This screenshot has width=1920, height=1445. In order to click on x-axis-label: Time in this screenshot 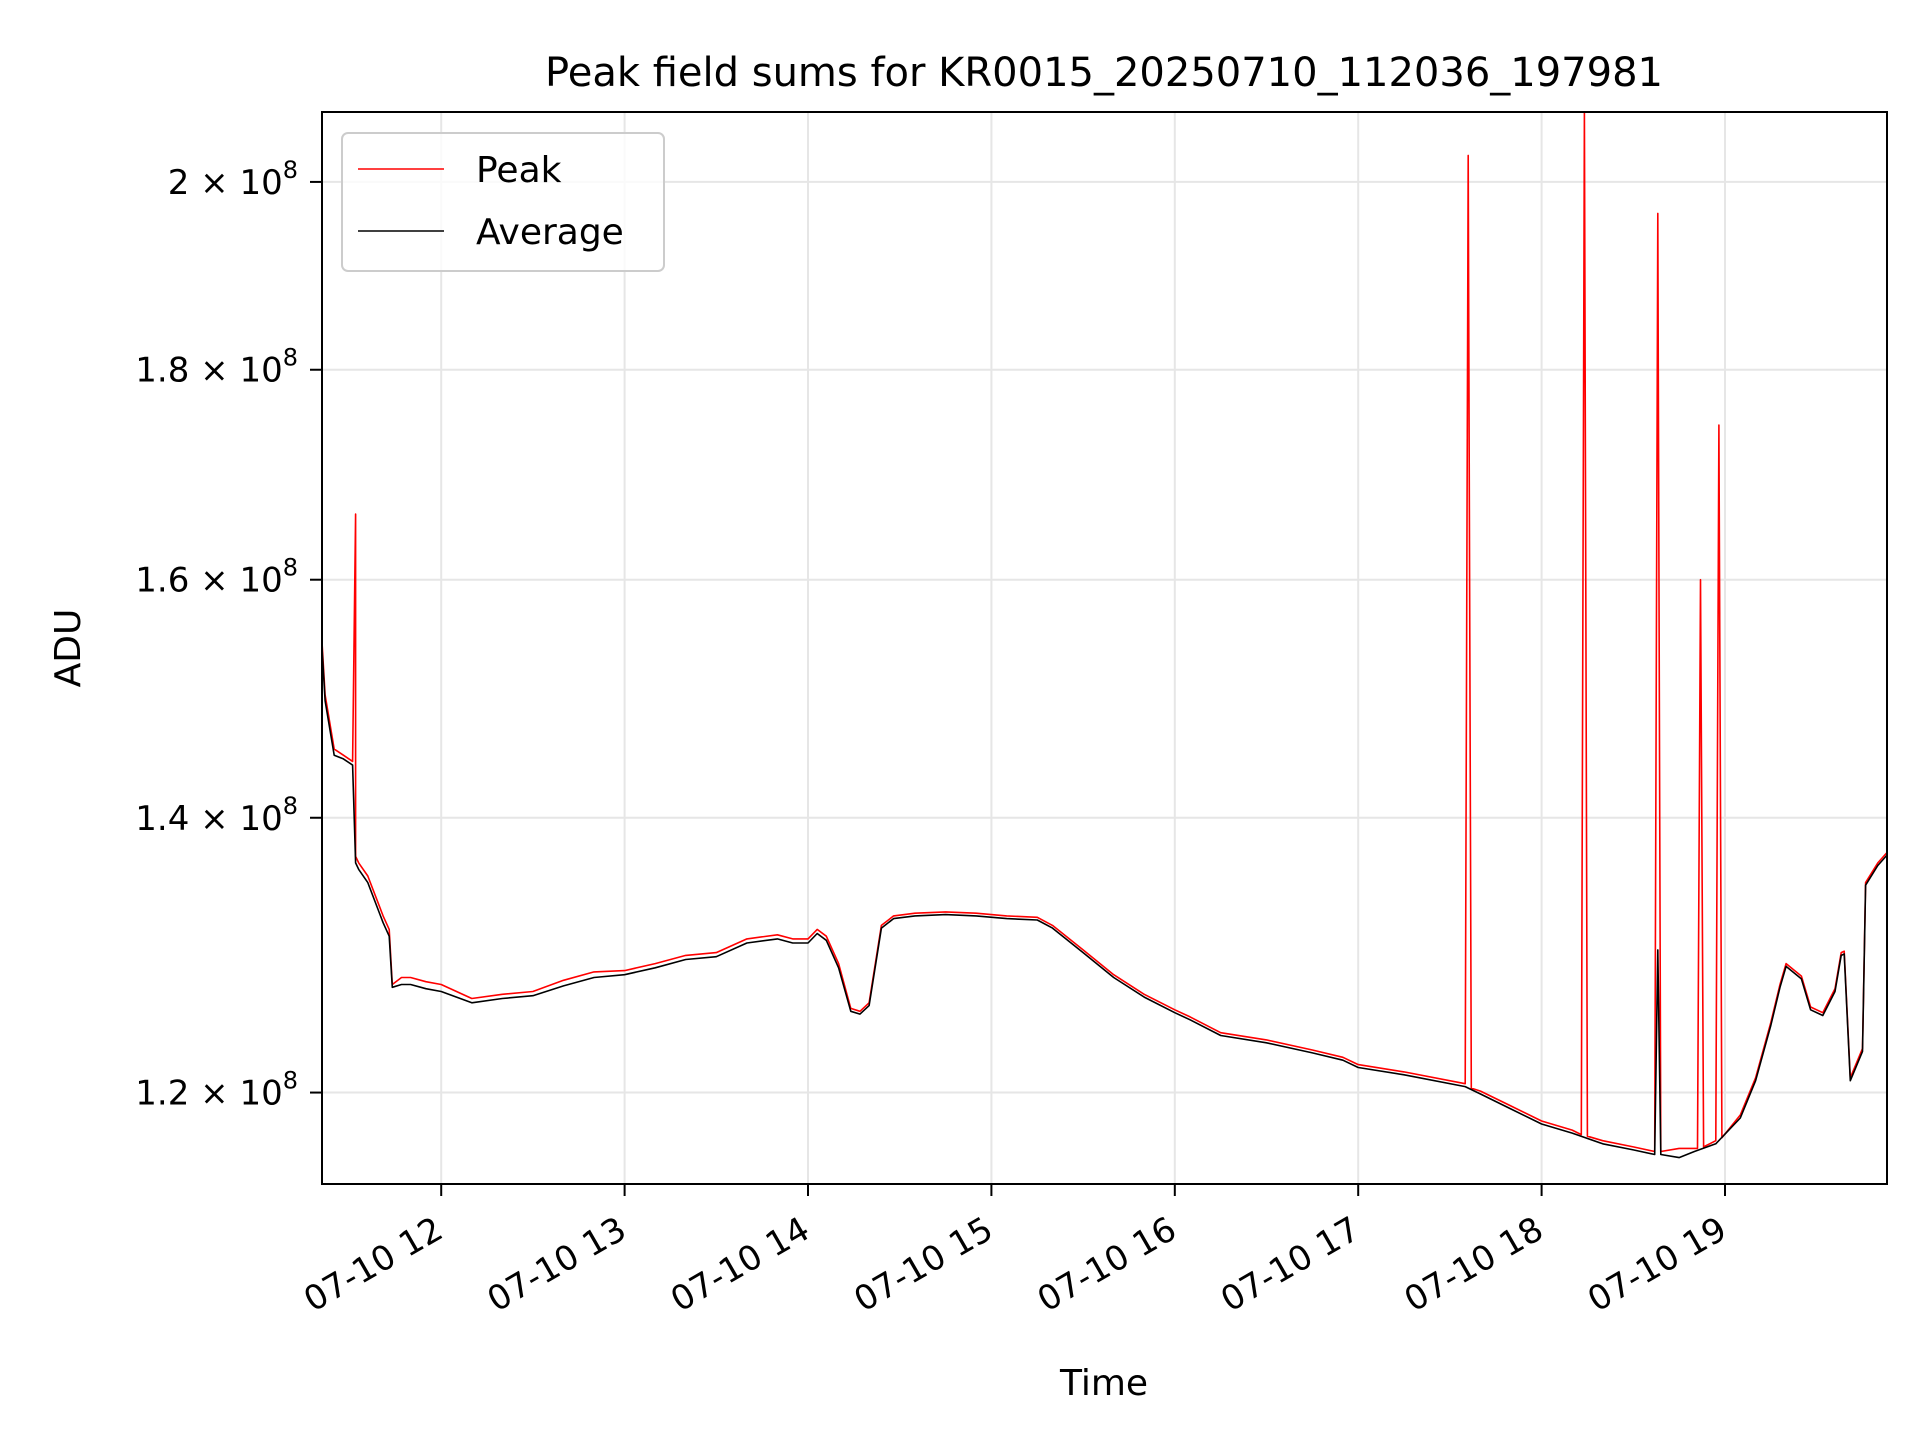, I will do `click(1103, 1383)`.